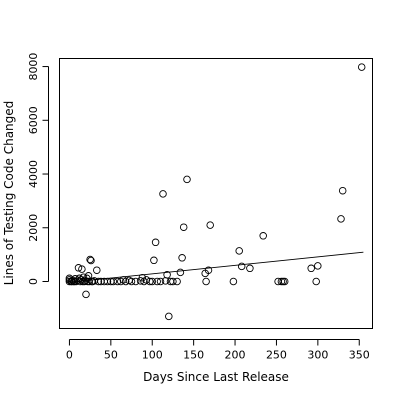 Image resolution: width=400 pixels, height=400 pixels. I want to click on x-tick-label-0: 0, so click(69, 355).